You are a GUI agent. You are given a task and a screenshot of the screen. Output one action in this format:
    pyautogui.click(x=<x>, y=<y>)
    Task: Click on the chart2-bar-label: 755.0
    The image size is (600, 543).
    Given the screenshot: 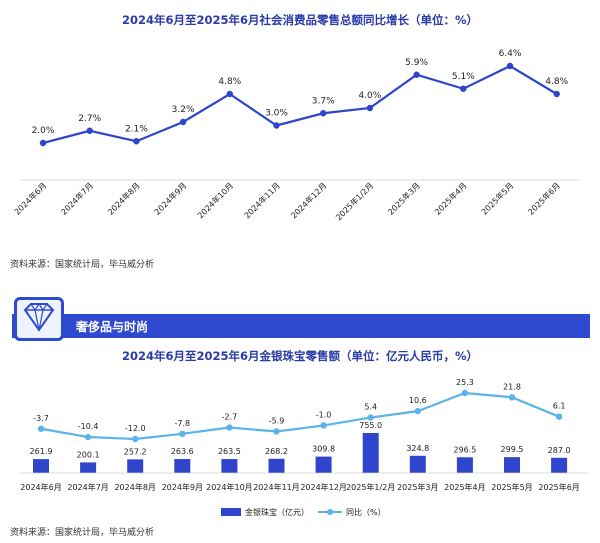 What is the action you would take?
    pyautogui.click(x=370, y=425)
    